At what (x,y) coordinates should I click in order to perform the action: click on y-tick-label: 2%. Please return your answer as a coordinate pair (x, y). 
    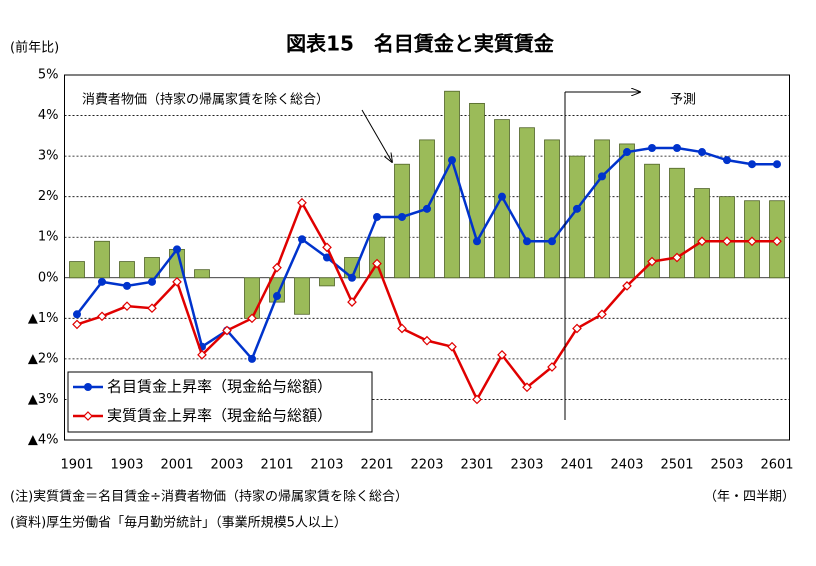
    Looking at the image, I should click on (48, 196).